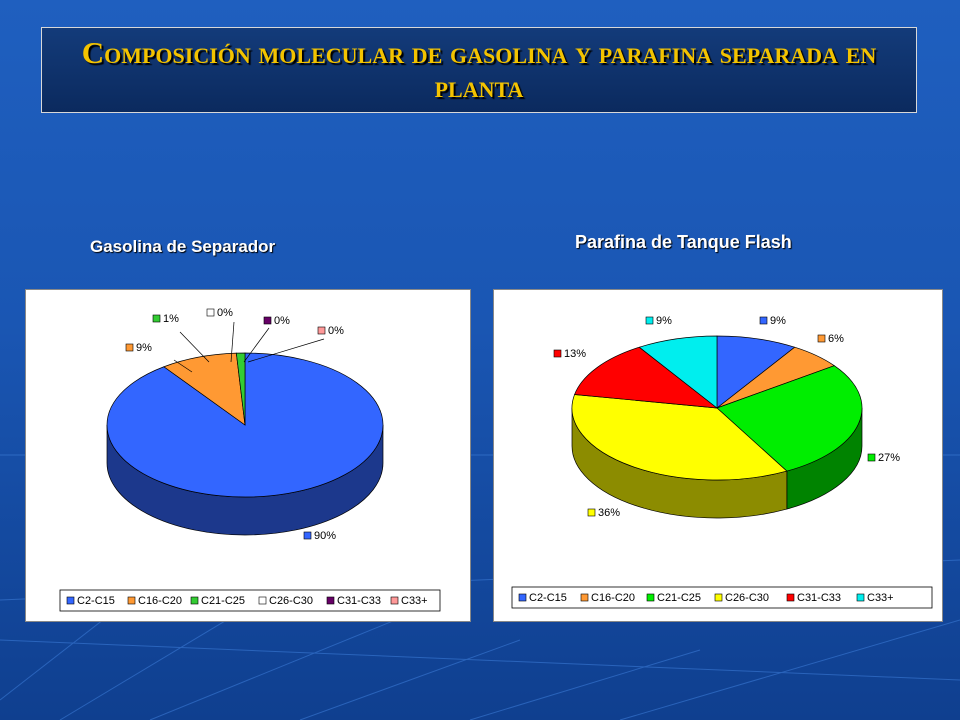 Image resolution: width=960 pixels, height=720 pixels. I want to click on pie-slice-c31-c33, so click(646, 377).